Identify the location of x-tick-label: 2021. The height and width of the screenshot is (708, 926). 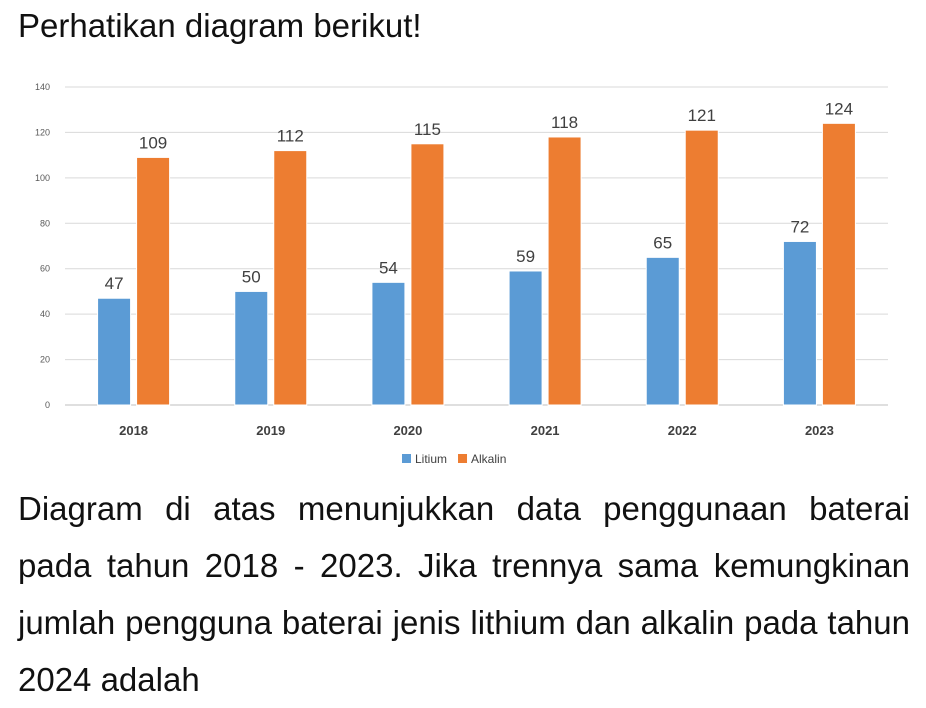
(545, 430).